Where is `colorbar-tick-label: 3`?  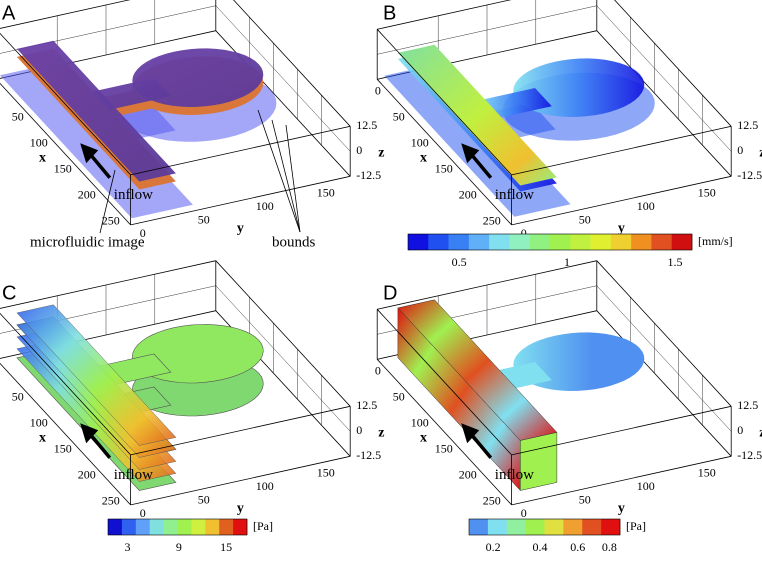
colorbar-tick-label: 3 is located at coordinates (127, 547).